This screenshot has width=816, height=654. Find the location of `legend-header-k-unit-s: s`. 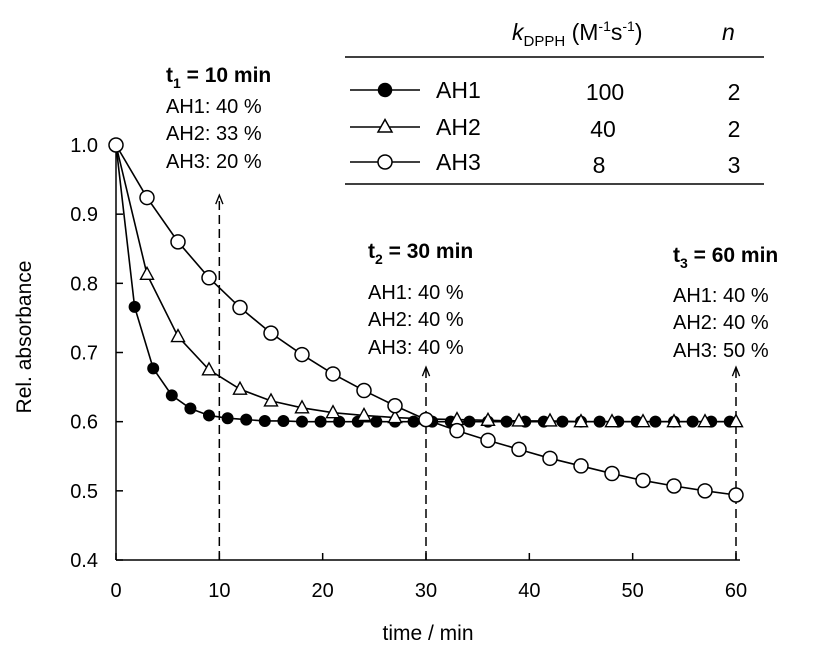

legend-header-k-unit-s: s is located at coordinates (617, 32).